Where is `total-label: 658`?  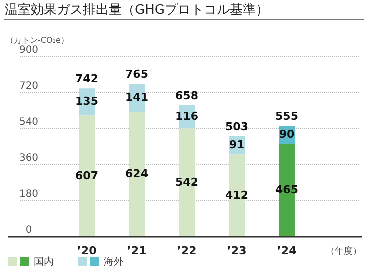
total-label: 658 is located at coordinates (187, 95).